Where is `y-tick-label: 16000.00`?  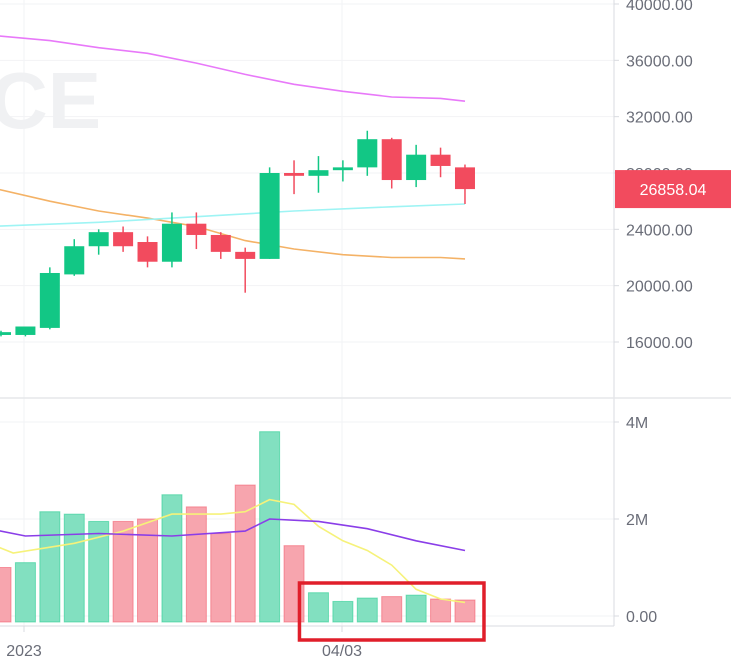
y-tick-label: 16000.00 is located at coordinates (659, 343).